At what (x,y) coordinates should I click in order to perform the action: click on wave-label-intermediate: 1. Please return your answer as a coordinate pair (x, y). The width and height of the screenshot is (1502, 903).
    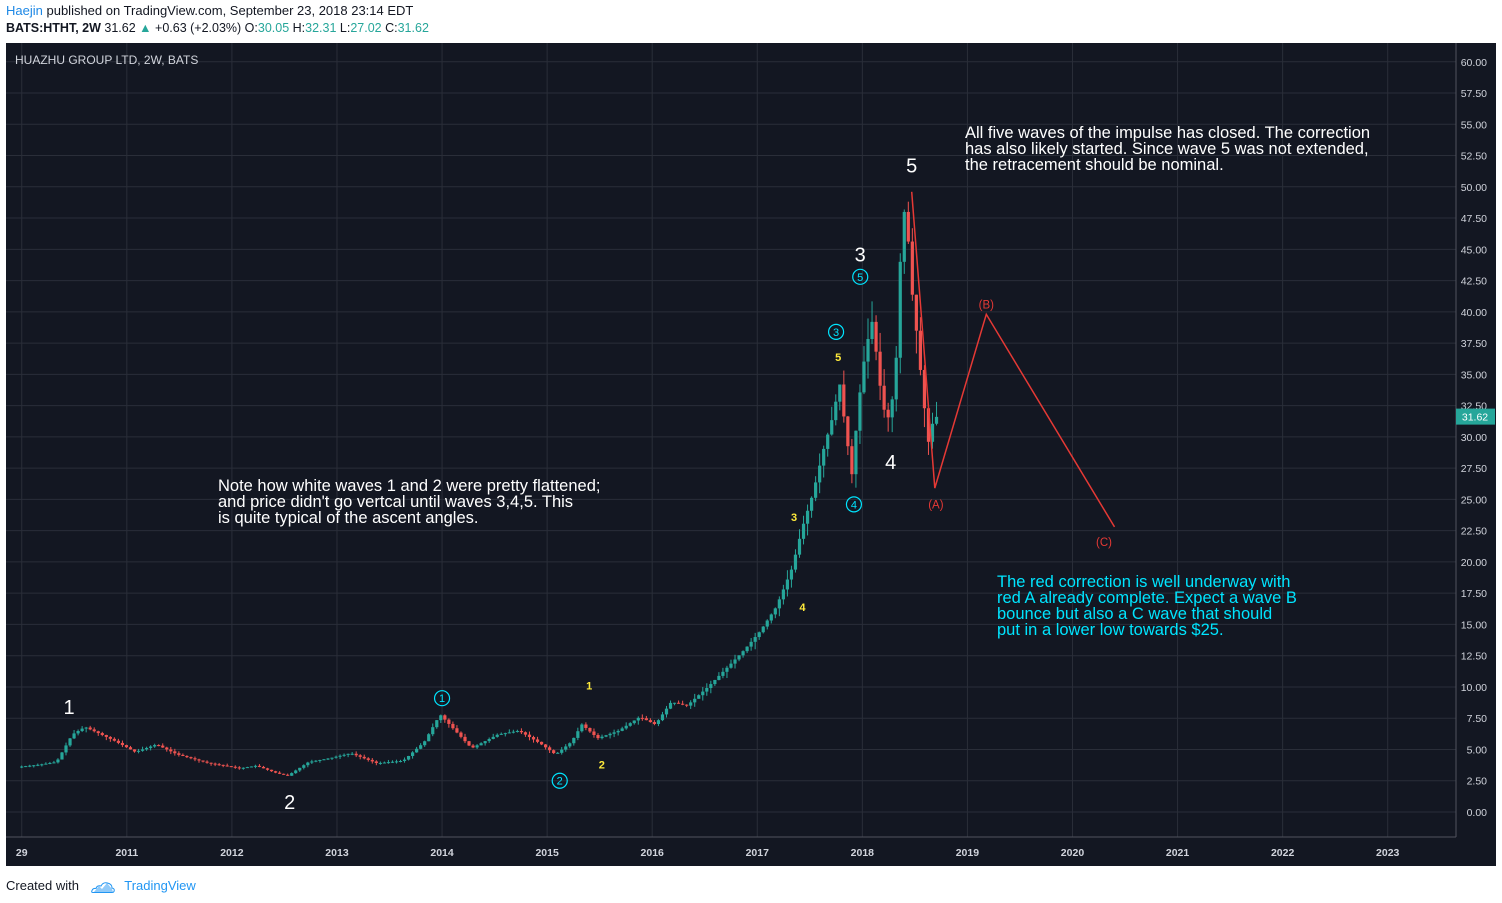
    Looking at the image, I should click on (442, 699).